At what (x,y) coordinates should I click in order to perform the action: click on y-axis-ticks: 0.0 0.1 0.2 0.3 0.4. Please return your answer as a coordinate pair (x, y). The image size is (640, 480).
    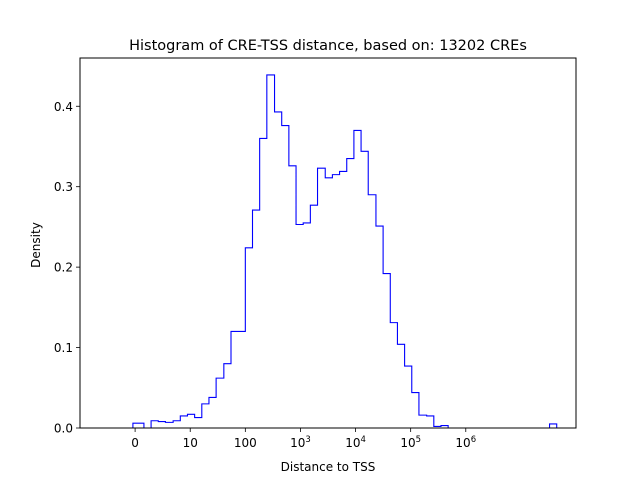
    Looking at the image, I should click on (67, 268).